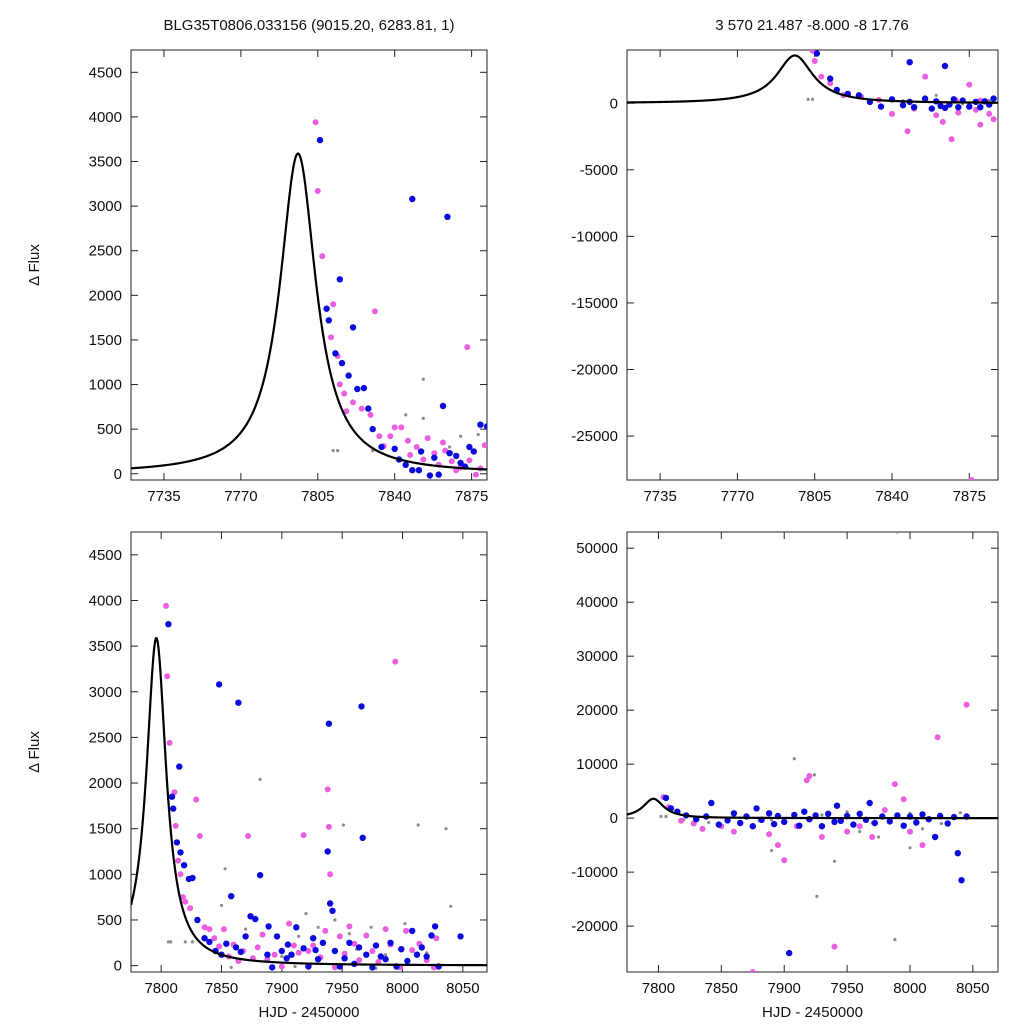 The width and height of the screenshot is (1024, 1024). Describe the element at coordinates (972, 988) in the screenshot. I see `x-tick-label: 8050` at that location.